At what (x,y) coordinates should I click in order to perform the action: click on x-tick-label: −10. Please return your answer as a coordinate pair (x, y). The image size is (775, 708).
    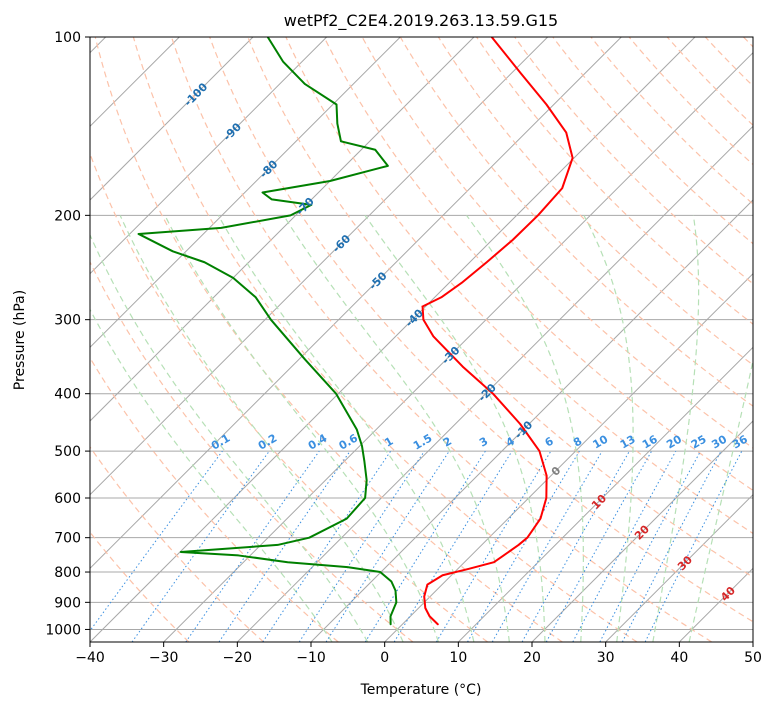
    Looking at the image, I should click on (311, 658).